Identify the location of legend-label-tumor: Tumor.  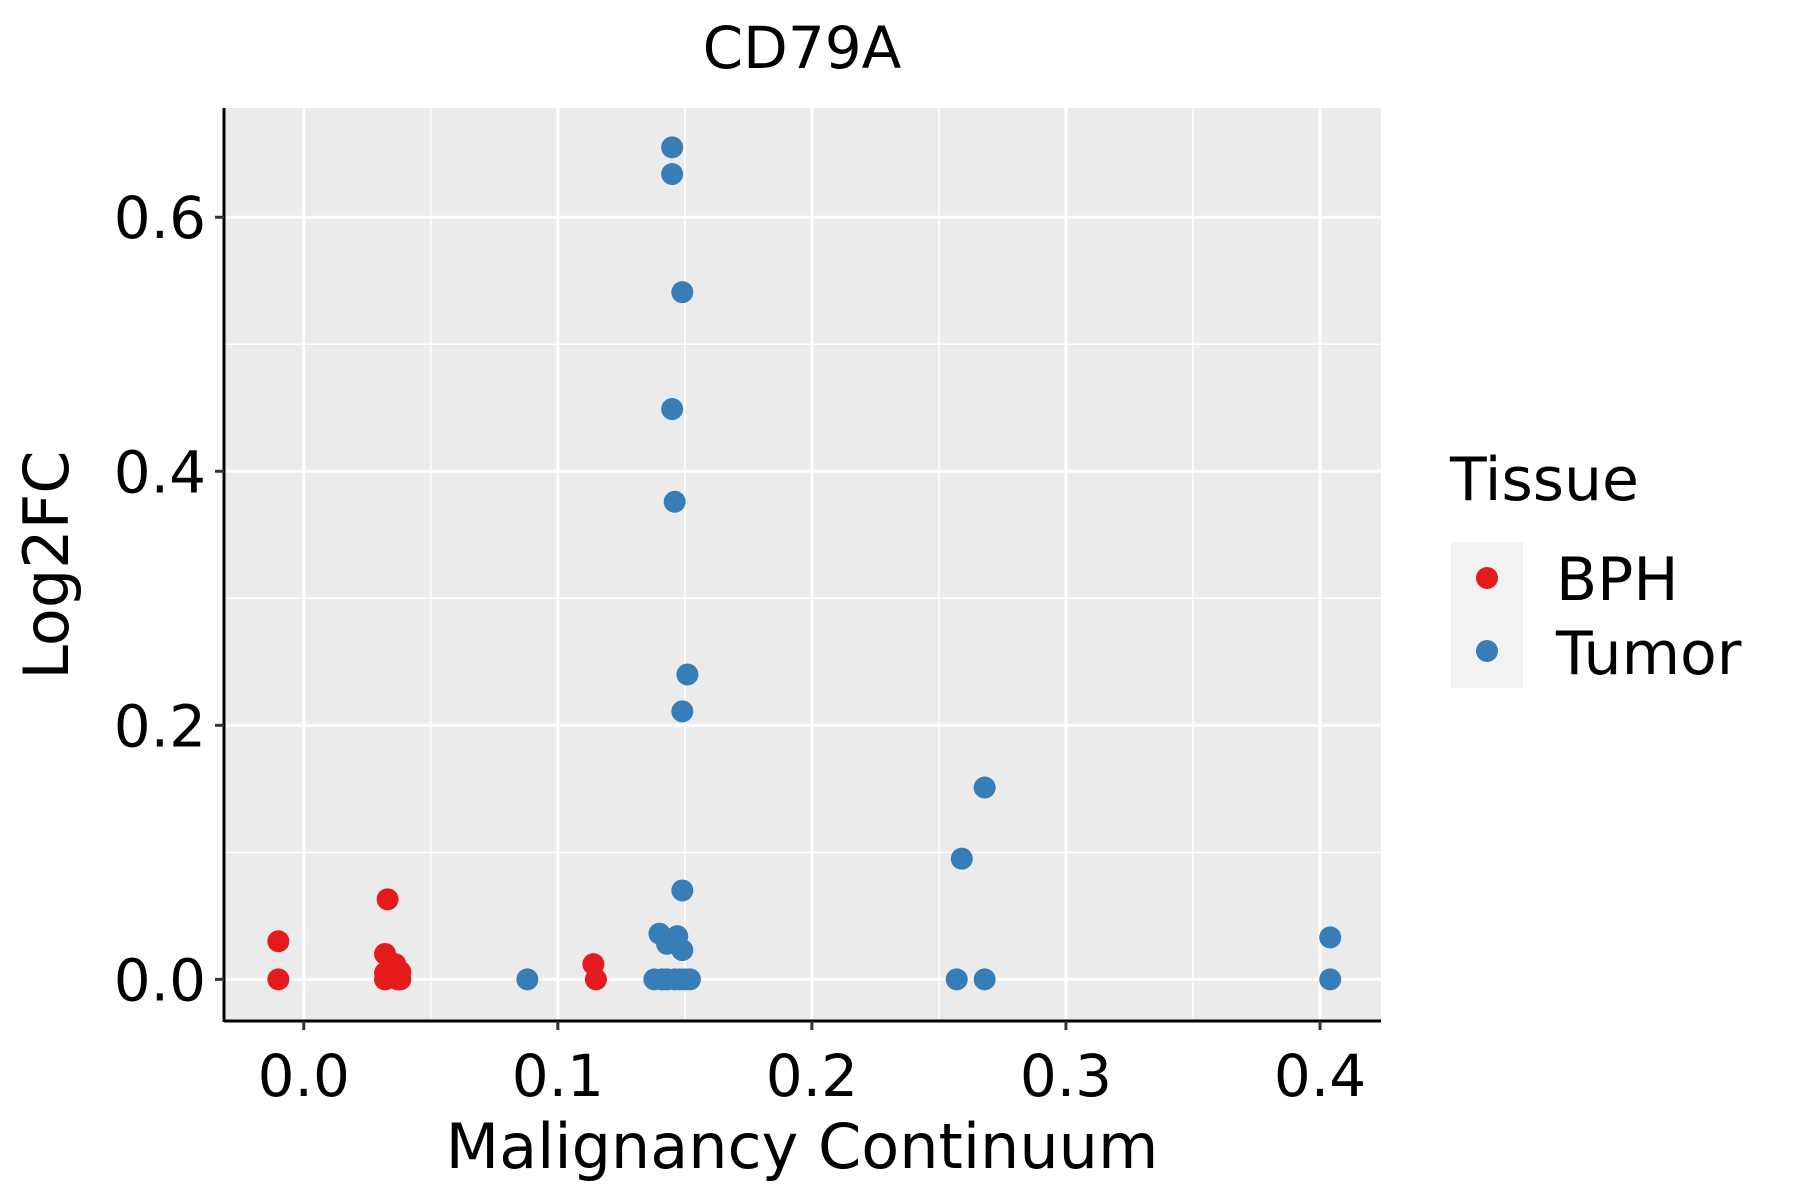
(1648, 654).